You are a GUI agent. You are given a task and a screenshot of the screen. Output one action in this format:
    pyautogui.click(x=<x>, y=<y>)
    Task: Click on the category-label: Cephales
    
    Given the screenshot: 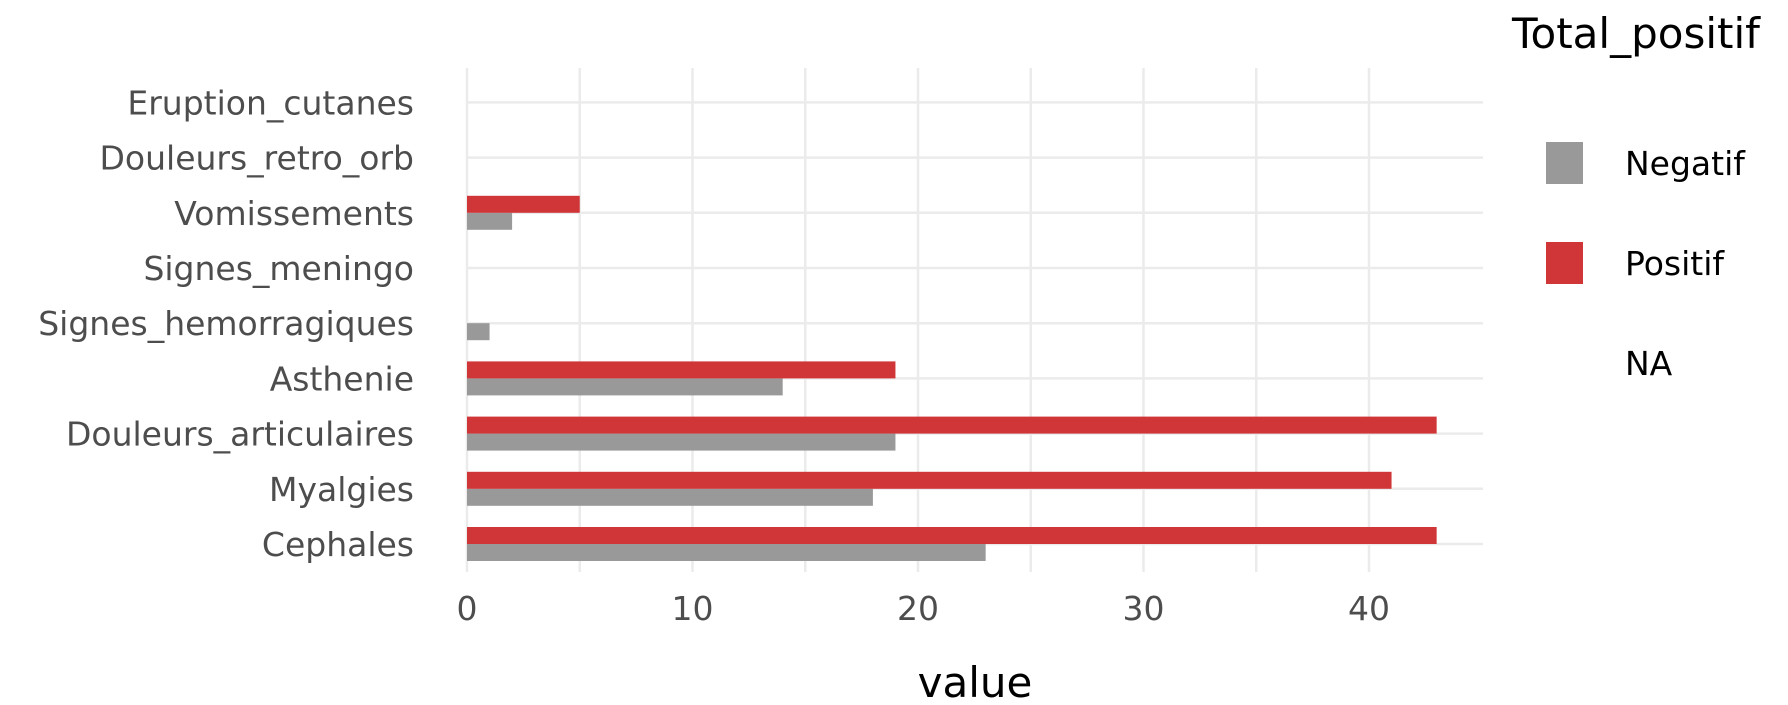 What is the action you would take?
    pyautogui.click(x=338, y=544)
    